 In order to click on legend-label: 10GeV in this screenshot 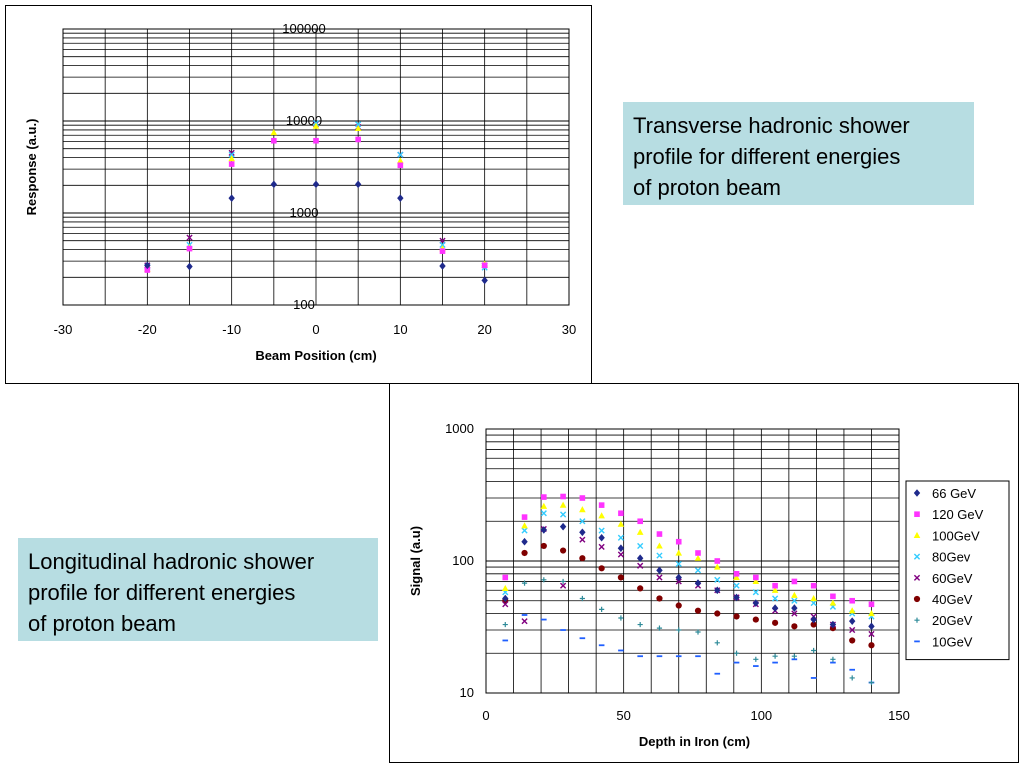, I will do `click(952, 641)`.